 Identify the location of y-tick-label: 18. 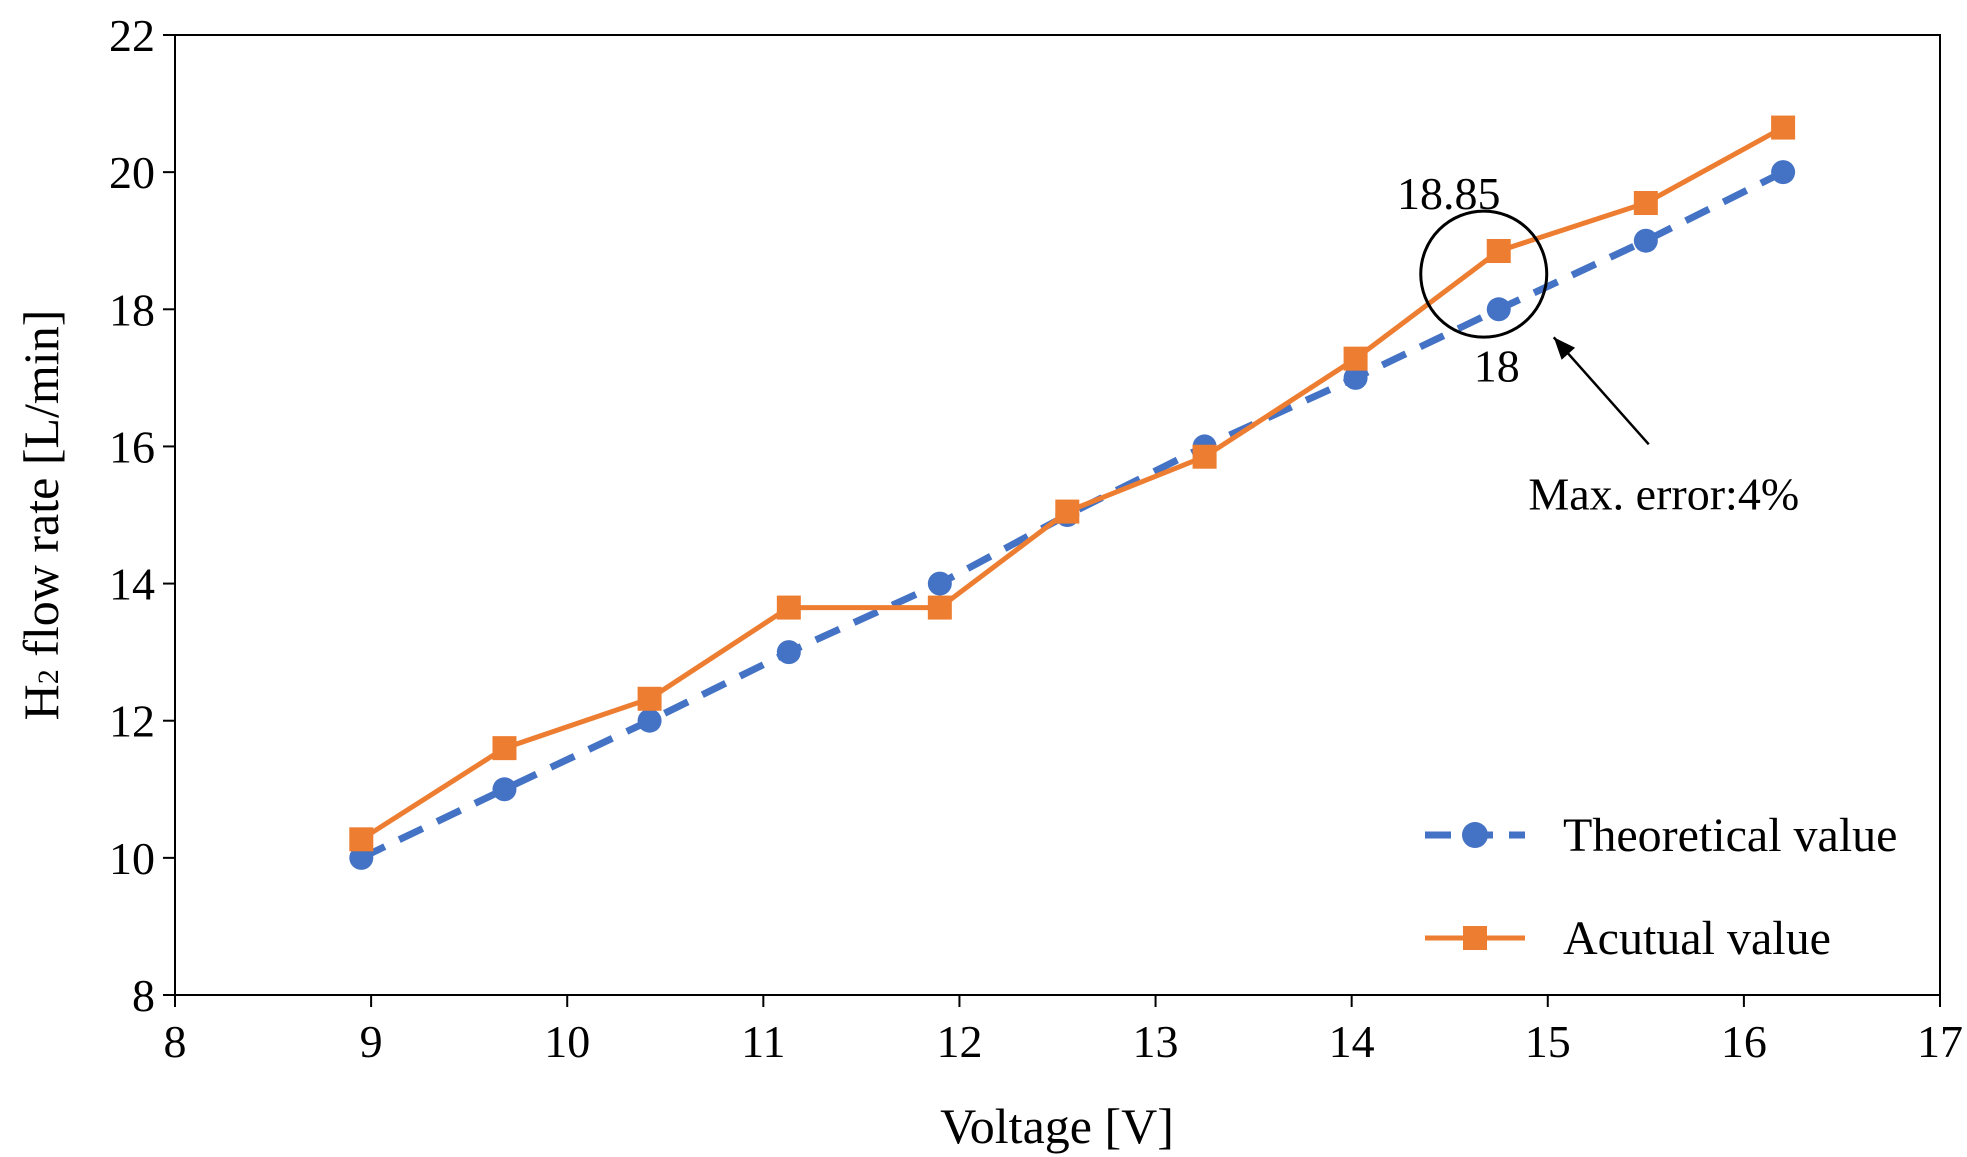
(132, 309).